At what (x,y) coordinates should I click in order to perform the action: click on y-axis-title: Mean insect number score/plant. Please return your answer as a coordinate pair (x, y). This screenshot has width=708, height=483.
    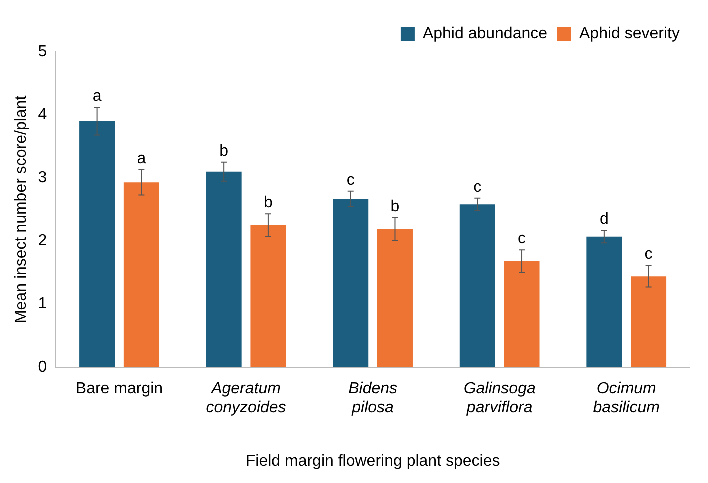
    Looking at the image, I should click on (21, 209).